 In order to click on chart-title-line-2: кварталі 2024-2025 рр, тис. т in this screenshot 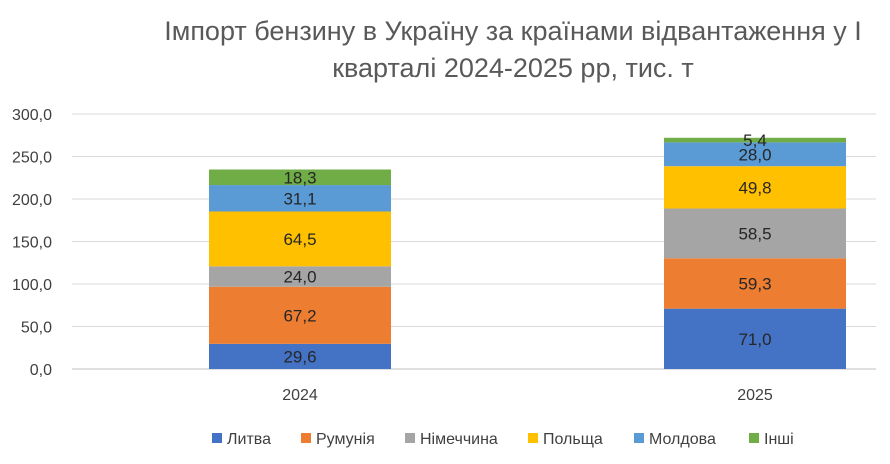, I will do `click(513, 68)`.